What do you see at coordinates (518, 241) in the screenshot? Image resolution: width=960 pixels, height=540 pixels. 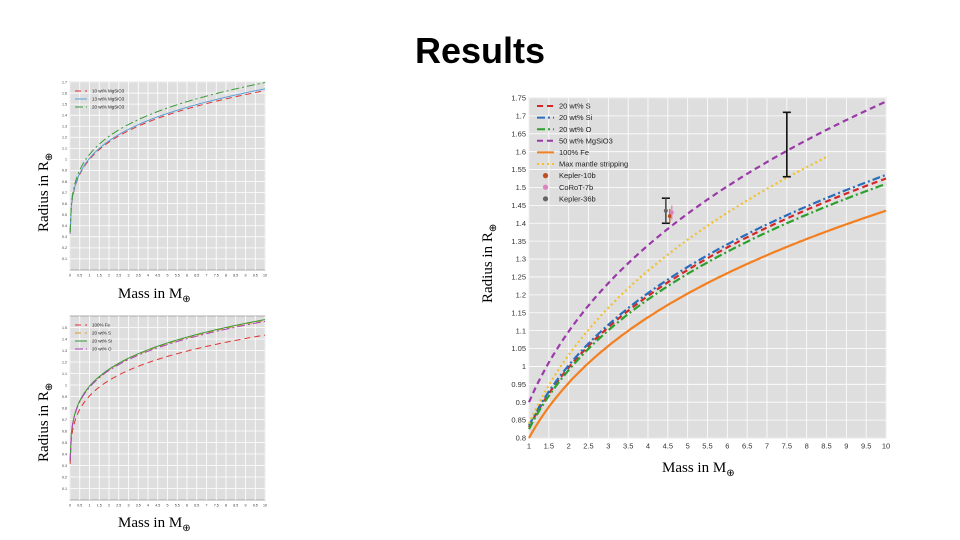 I see `y-tick-label: 1.35` at bounding box center [518, 241].